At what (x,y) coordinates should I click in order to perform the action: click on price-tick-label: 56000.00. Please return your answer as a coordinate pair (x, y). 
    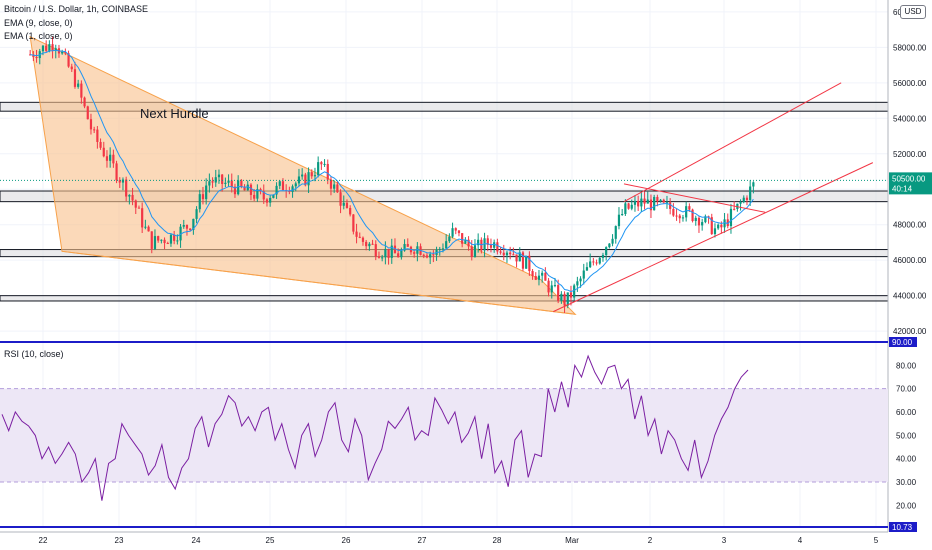
    Looking at the image, I should click on (910, 83).